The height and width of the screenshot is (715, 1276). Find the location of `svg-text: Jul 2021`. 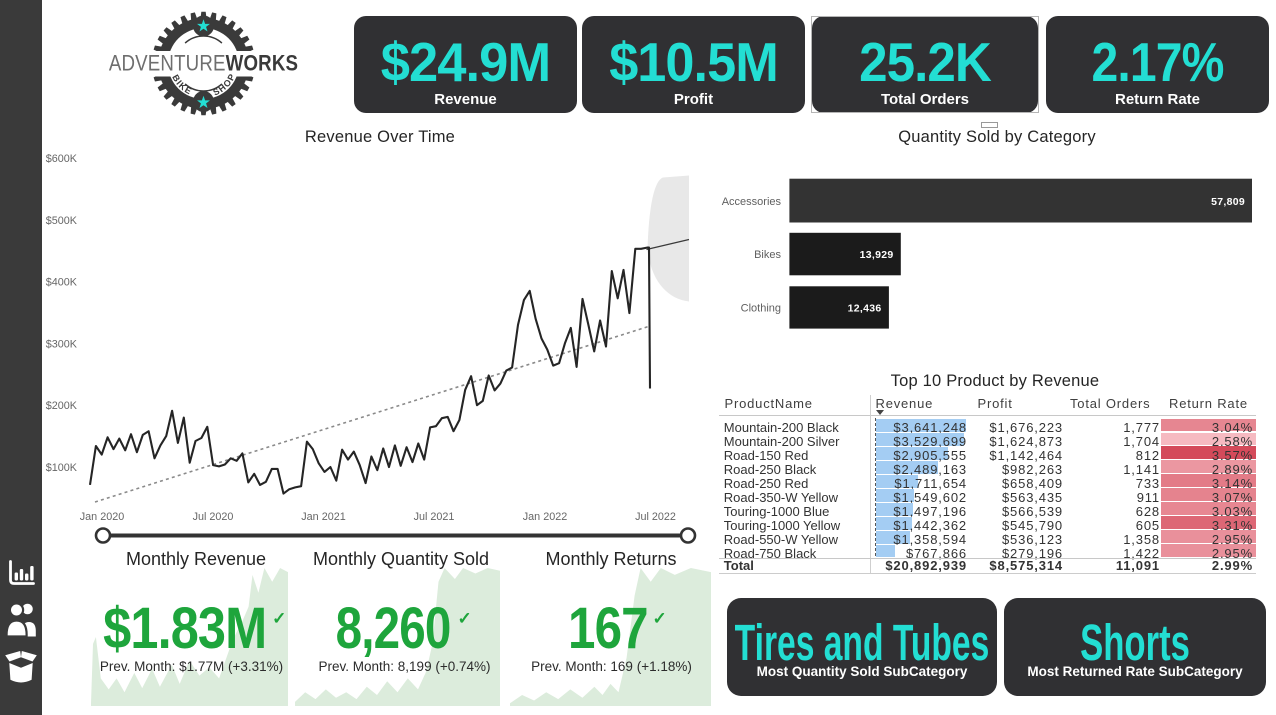

svg-text: Jul 2021 is located at coordinates (434, 517).